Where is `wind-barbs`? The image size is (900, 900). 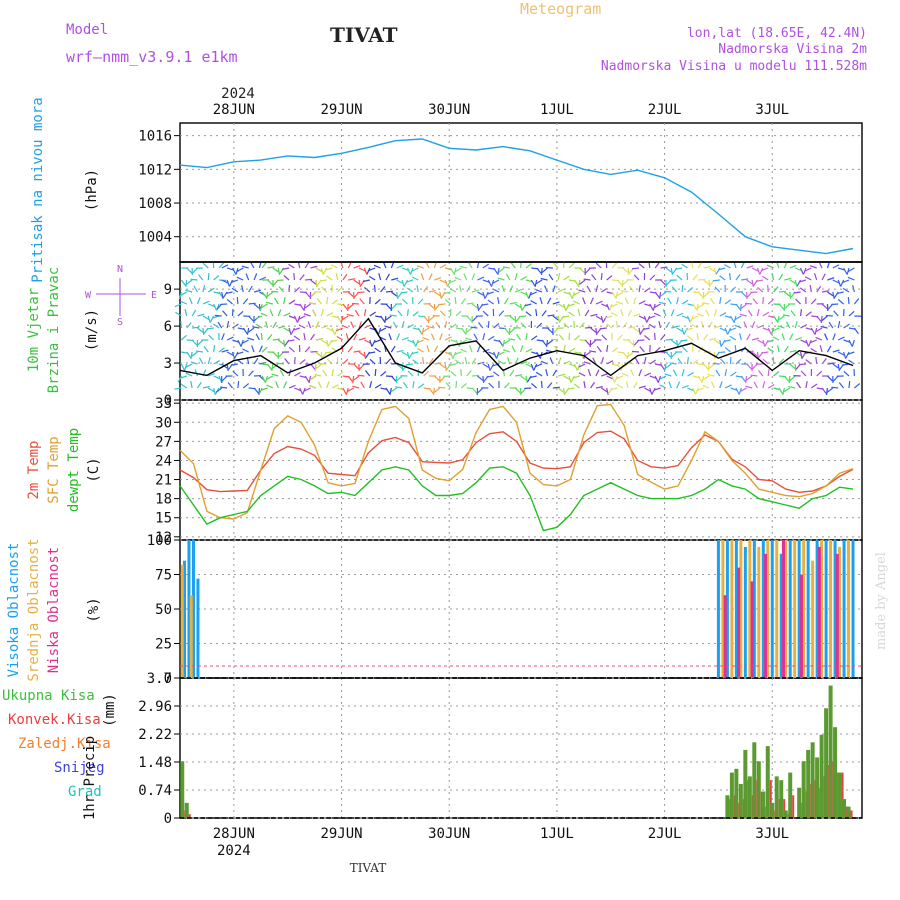 wind-barbs is located at coordinates (518, 328).